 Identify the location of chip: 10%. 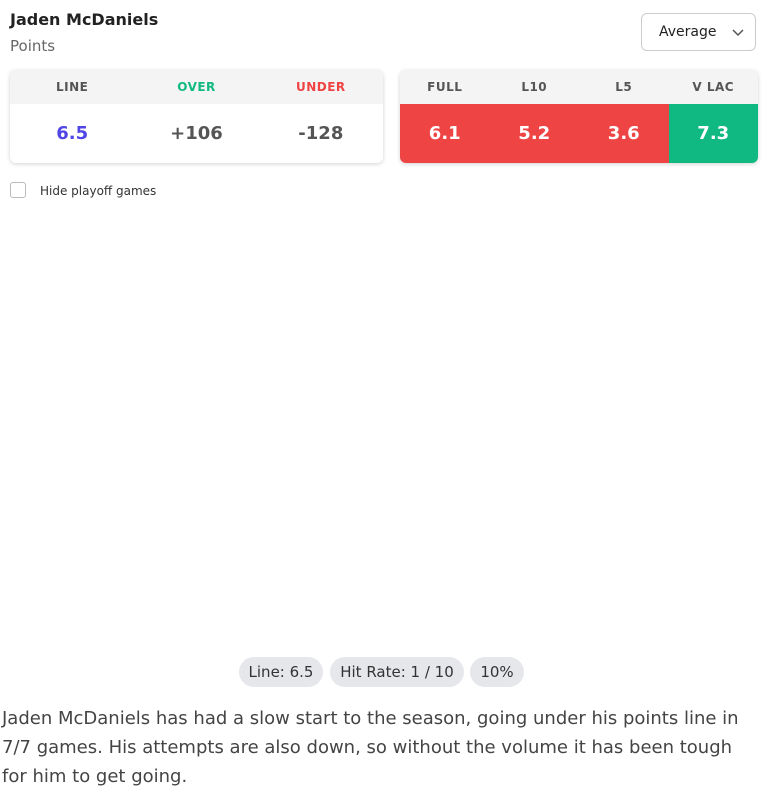
(497, 672).